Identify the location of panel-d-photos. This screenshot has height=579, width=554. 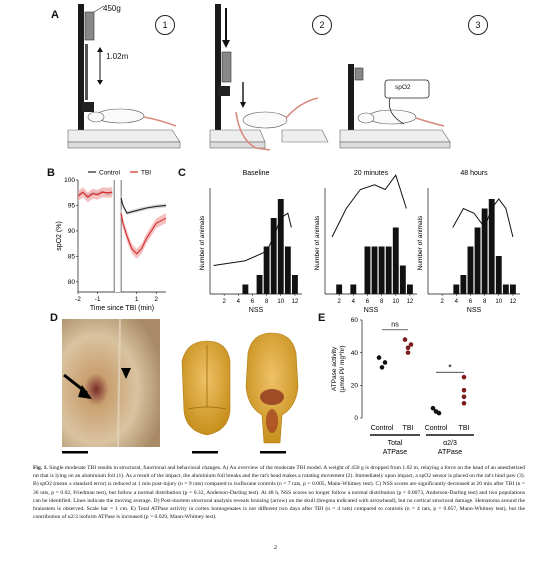
(180, 386).